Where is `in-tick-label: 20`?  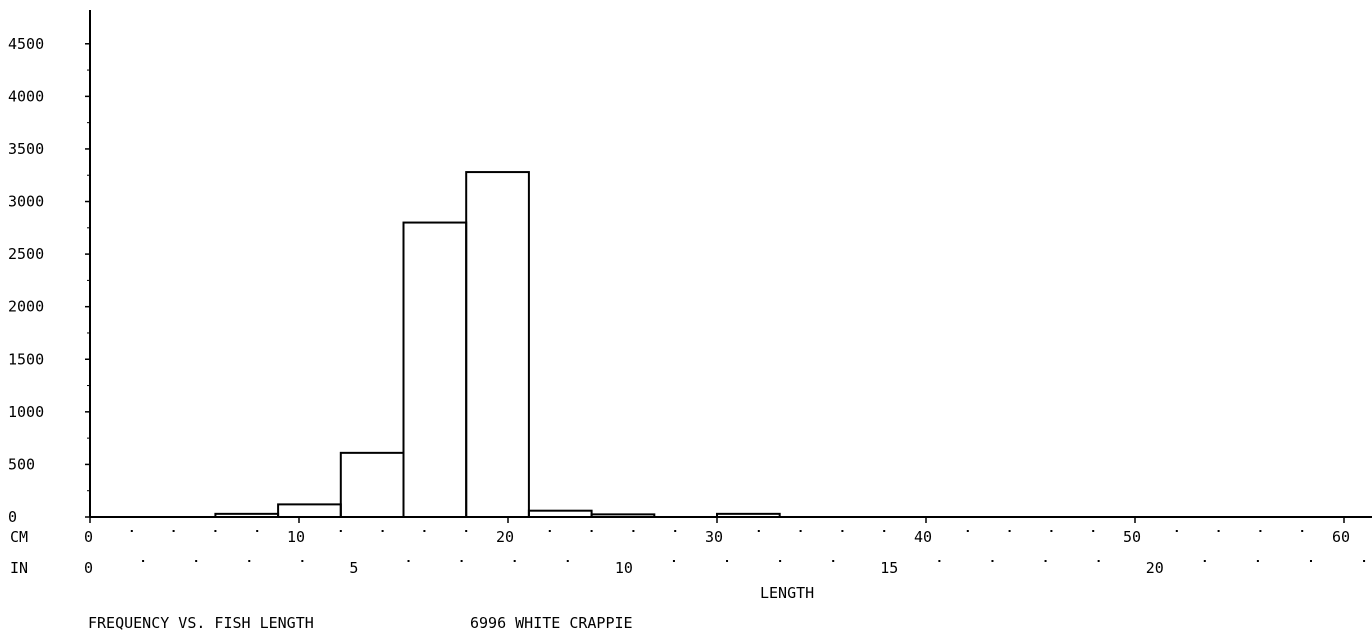 in-tick-label: 20 is located at coordinates (1155, 568).